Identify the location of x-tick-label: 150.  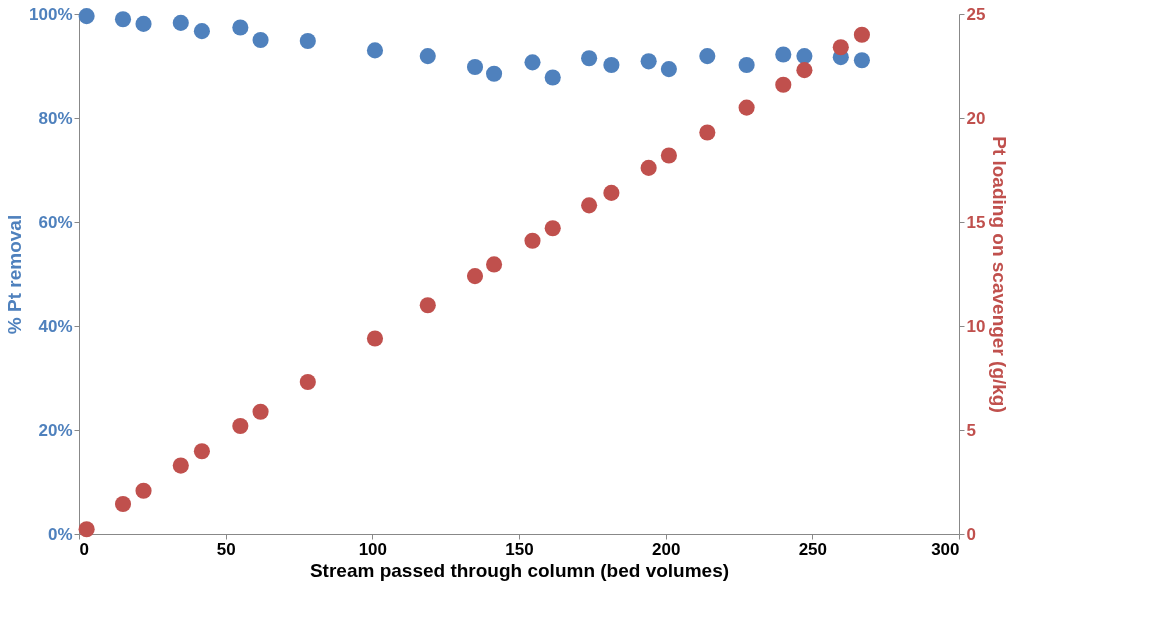
(519, 549).